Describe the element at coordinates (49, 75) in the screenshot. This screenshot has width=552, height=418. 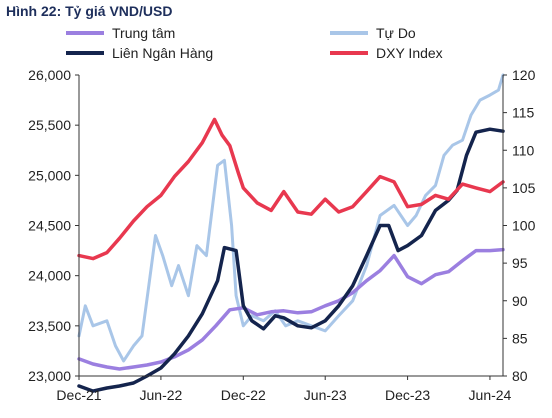
I see `y-left-tick-label: 26,000` at that location.